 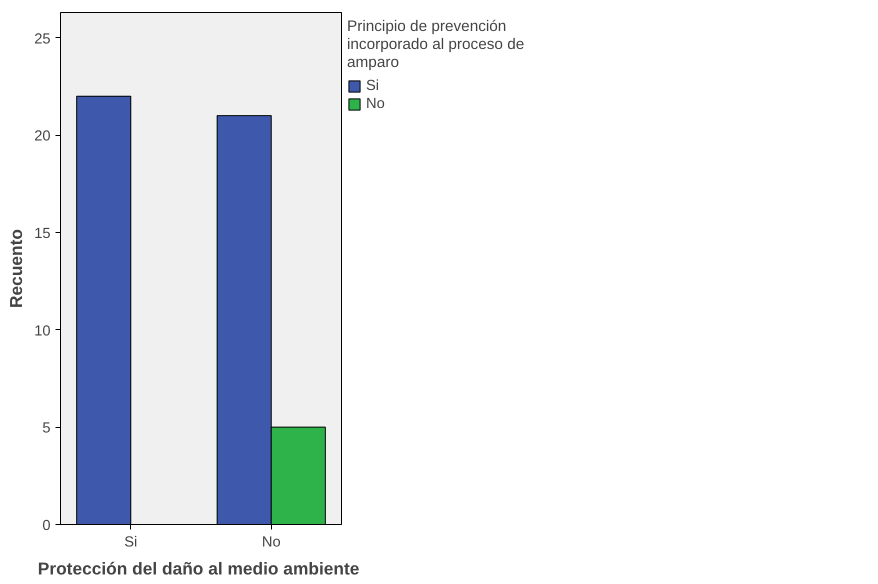 What do you see at coordinates (46, 526) in the screenshot?
I see `y-tick-label: 0` at bounding box center [46, 526].